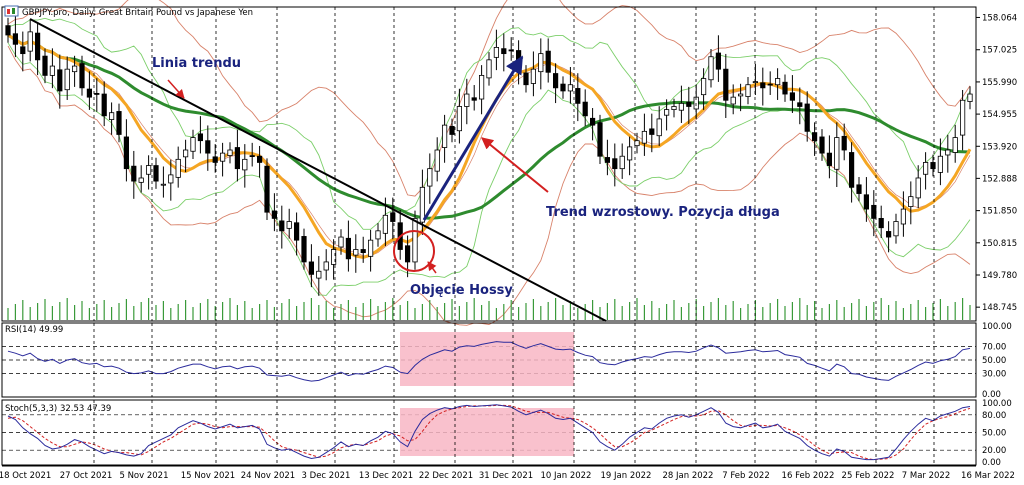 The height and width of the screenshot is (485, 1024). Describe the element at coordinates (688, 476) in the screenshot. I see `x-tick-label: 28 Jan 2022` at that location.